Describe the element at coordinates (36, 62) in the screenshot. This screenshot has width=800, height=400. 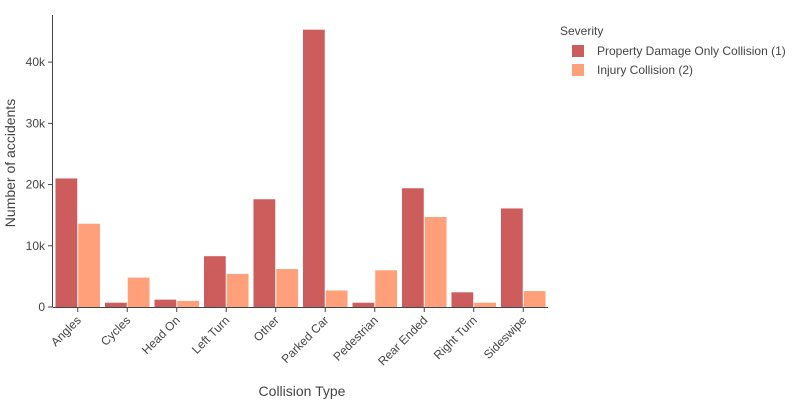
I see `y-tick-label: 40k` at that location.